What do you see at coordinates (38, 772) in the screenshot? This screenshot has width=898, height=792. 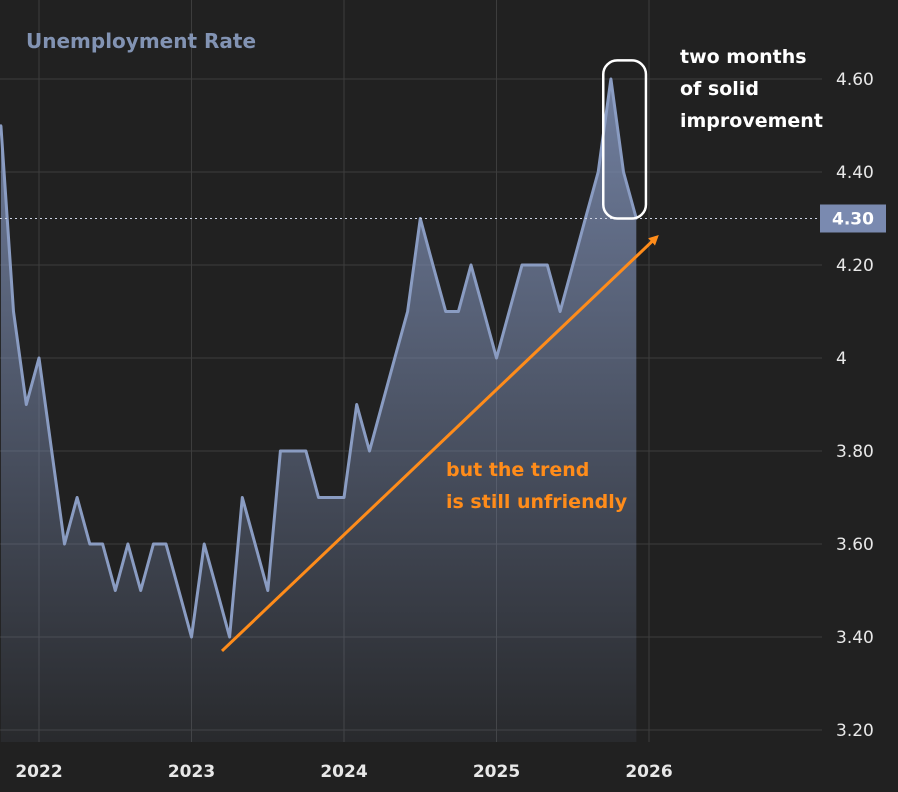 I see `x-tick-label: 2022` at bounding box center [38, 772].